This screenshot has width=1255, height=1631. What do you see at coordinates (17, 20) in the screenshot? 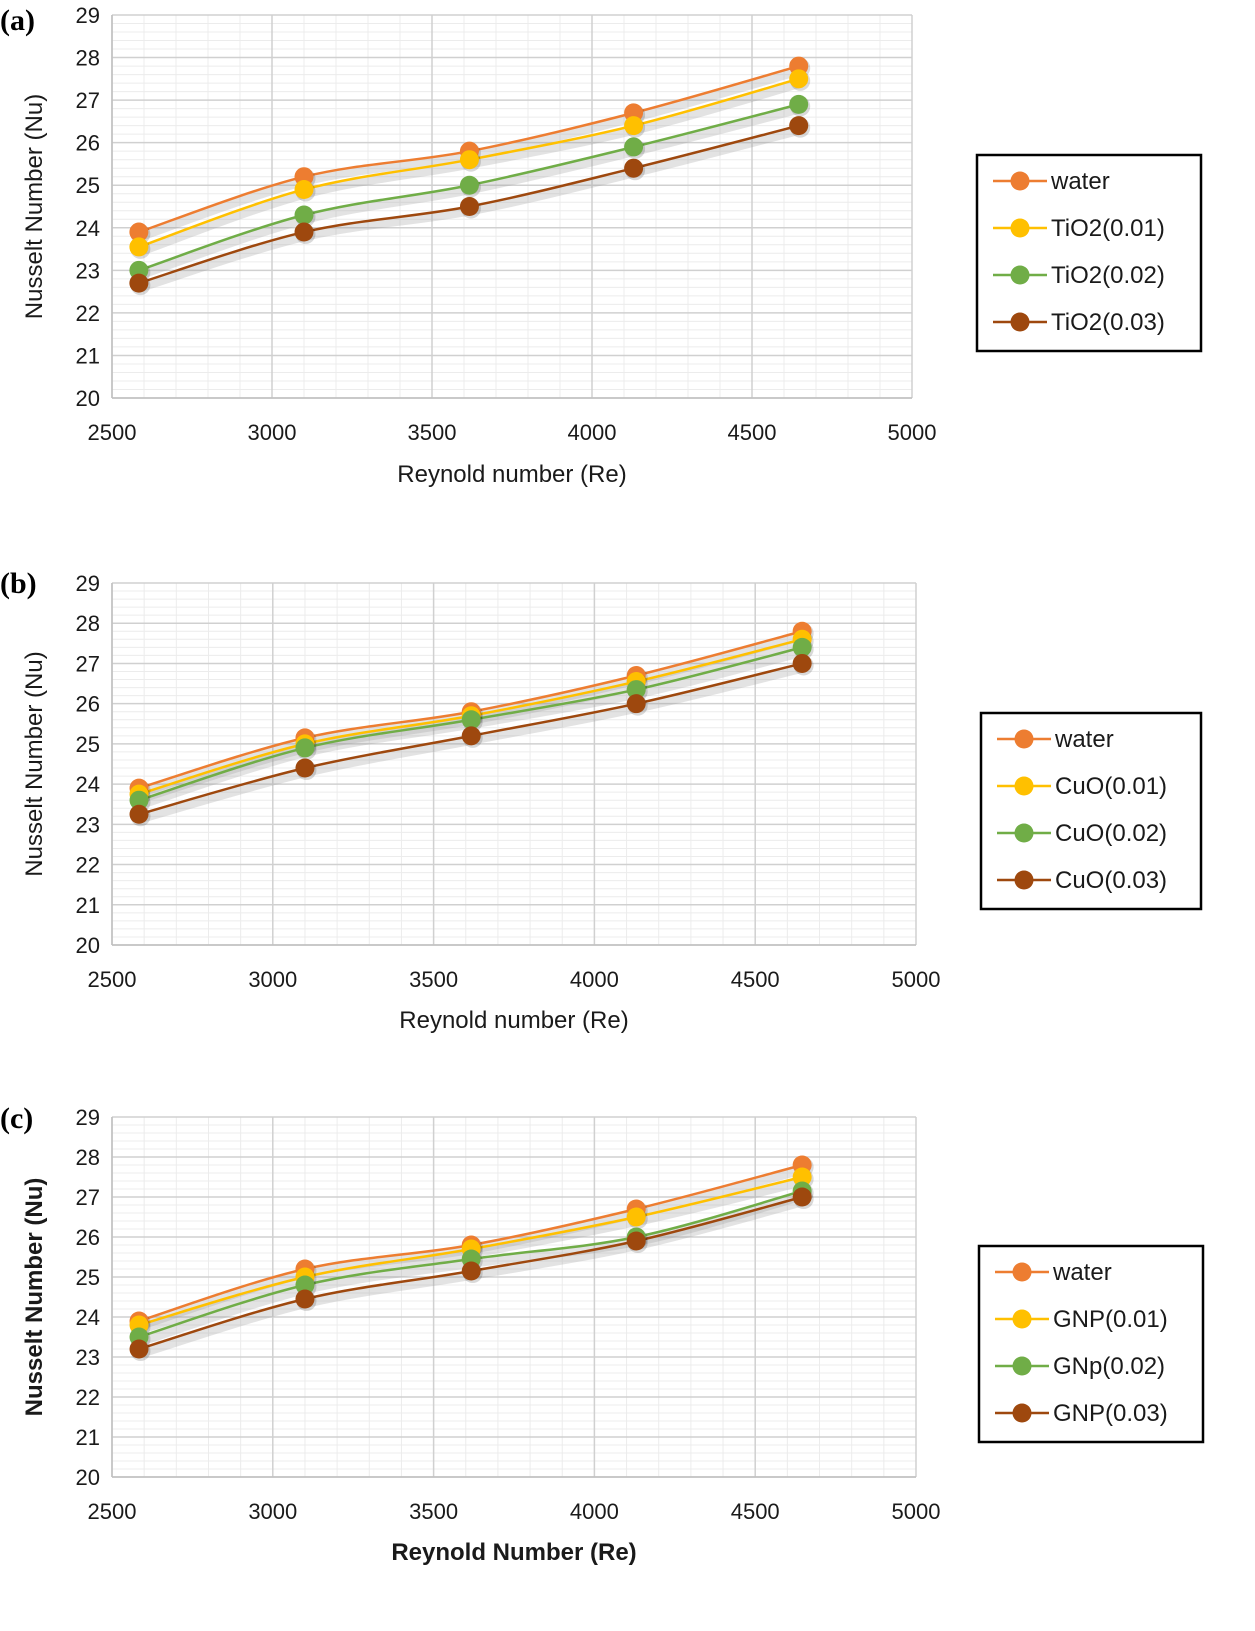
I see `panel-label: (a)` at bounding box center [17, 20].